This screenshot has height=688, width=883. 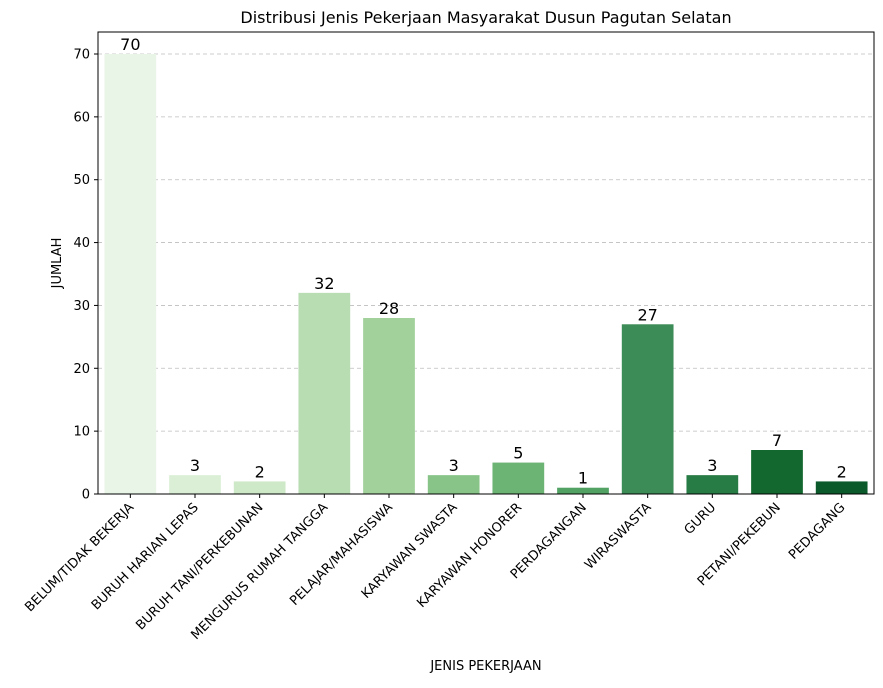 I want to click on y-tick-label: 70, so click(x=81, y=55).